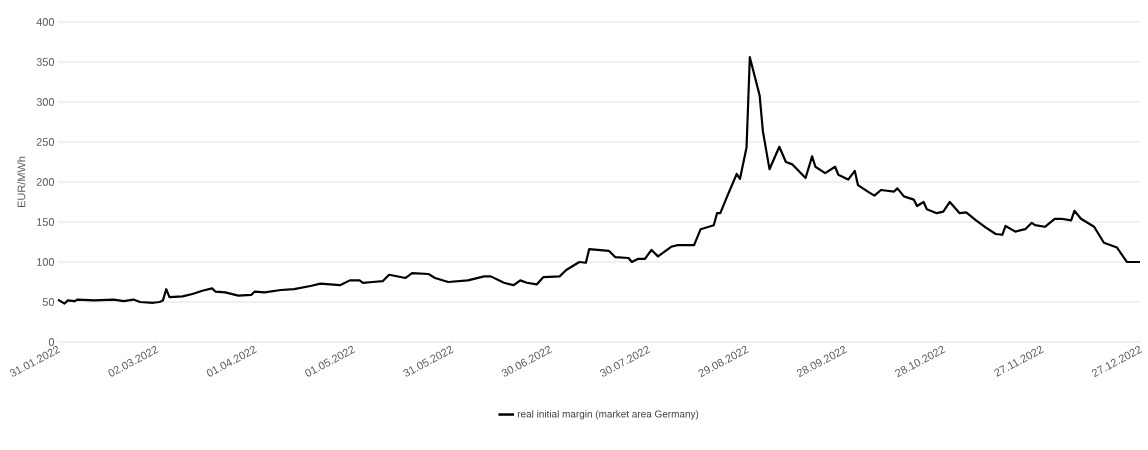 This screenshot has height=450, width=1148. What do you see at coordinates (21, 181) in the screenshot?
I see `y-axis-title: EUR/MWh` at bounding box center [21, 181].